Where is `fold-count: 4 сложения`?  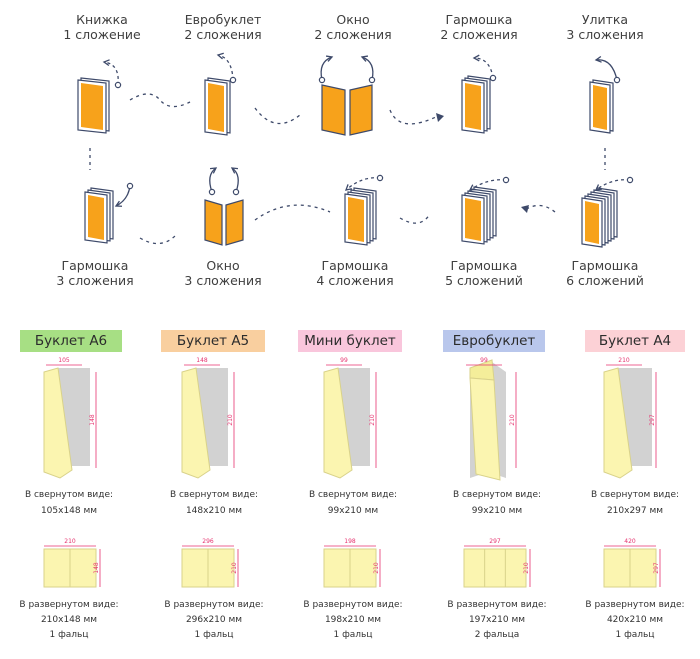
fold-count: 4 сложения is located at coordinates (355, 280).